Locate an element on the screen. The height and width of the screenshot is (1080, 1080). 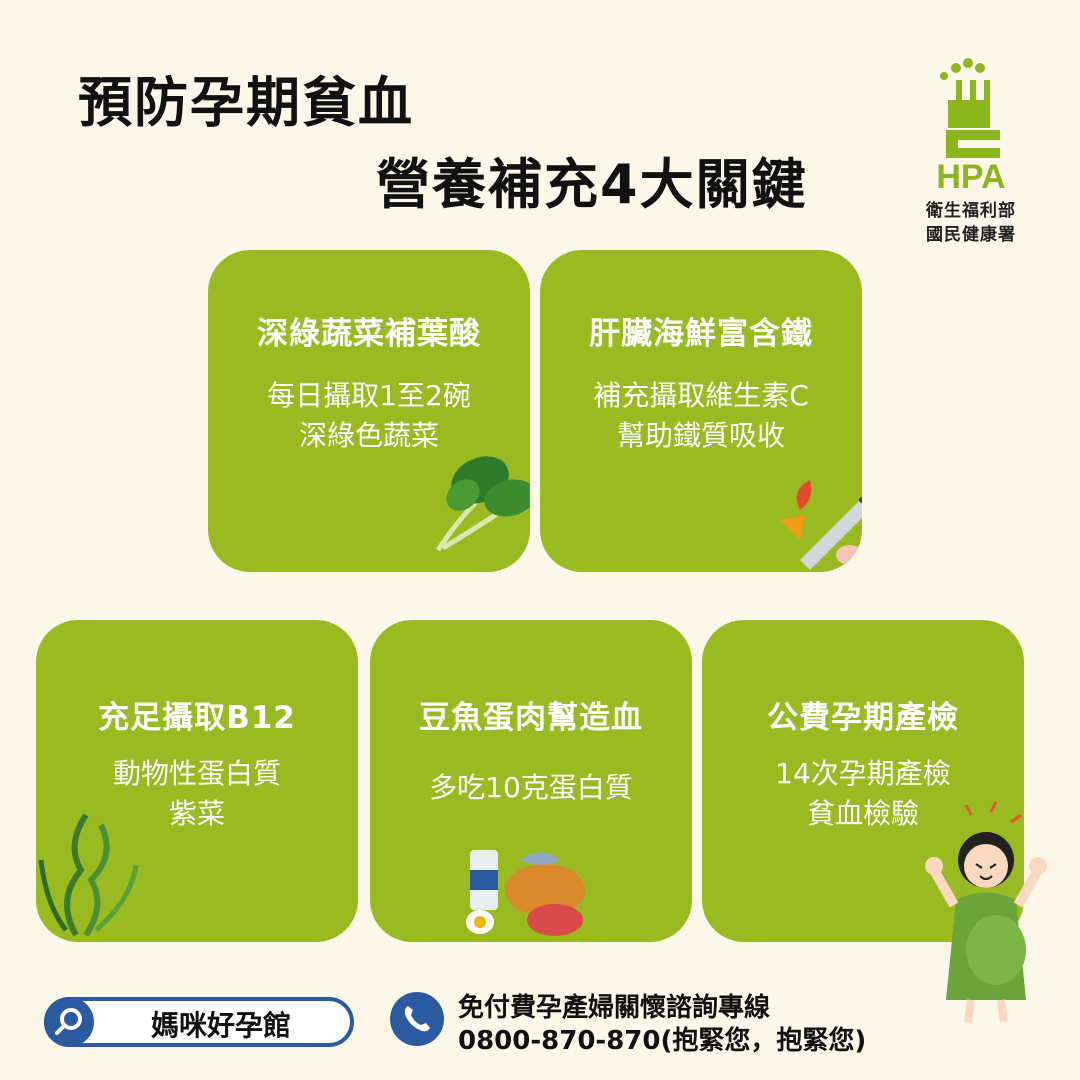
card-line: 14次孕期產檢 is located at coordinates (863, 773).